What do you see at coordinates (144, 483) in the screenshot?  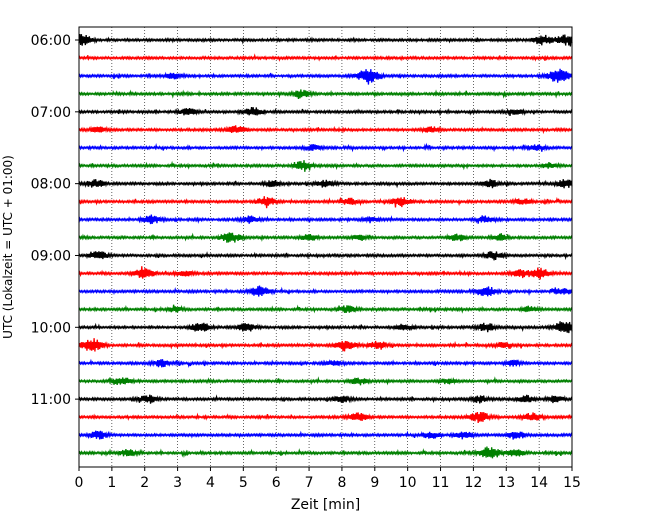 I see `x-tick-label: 2` at bounding box center [144, 483].